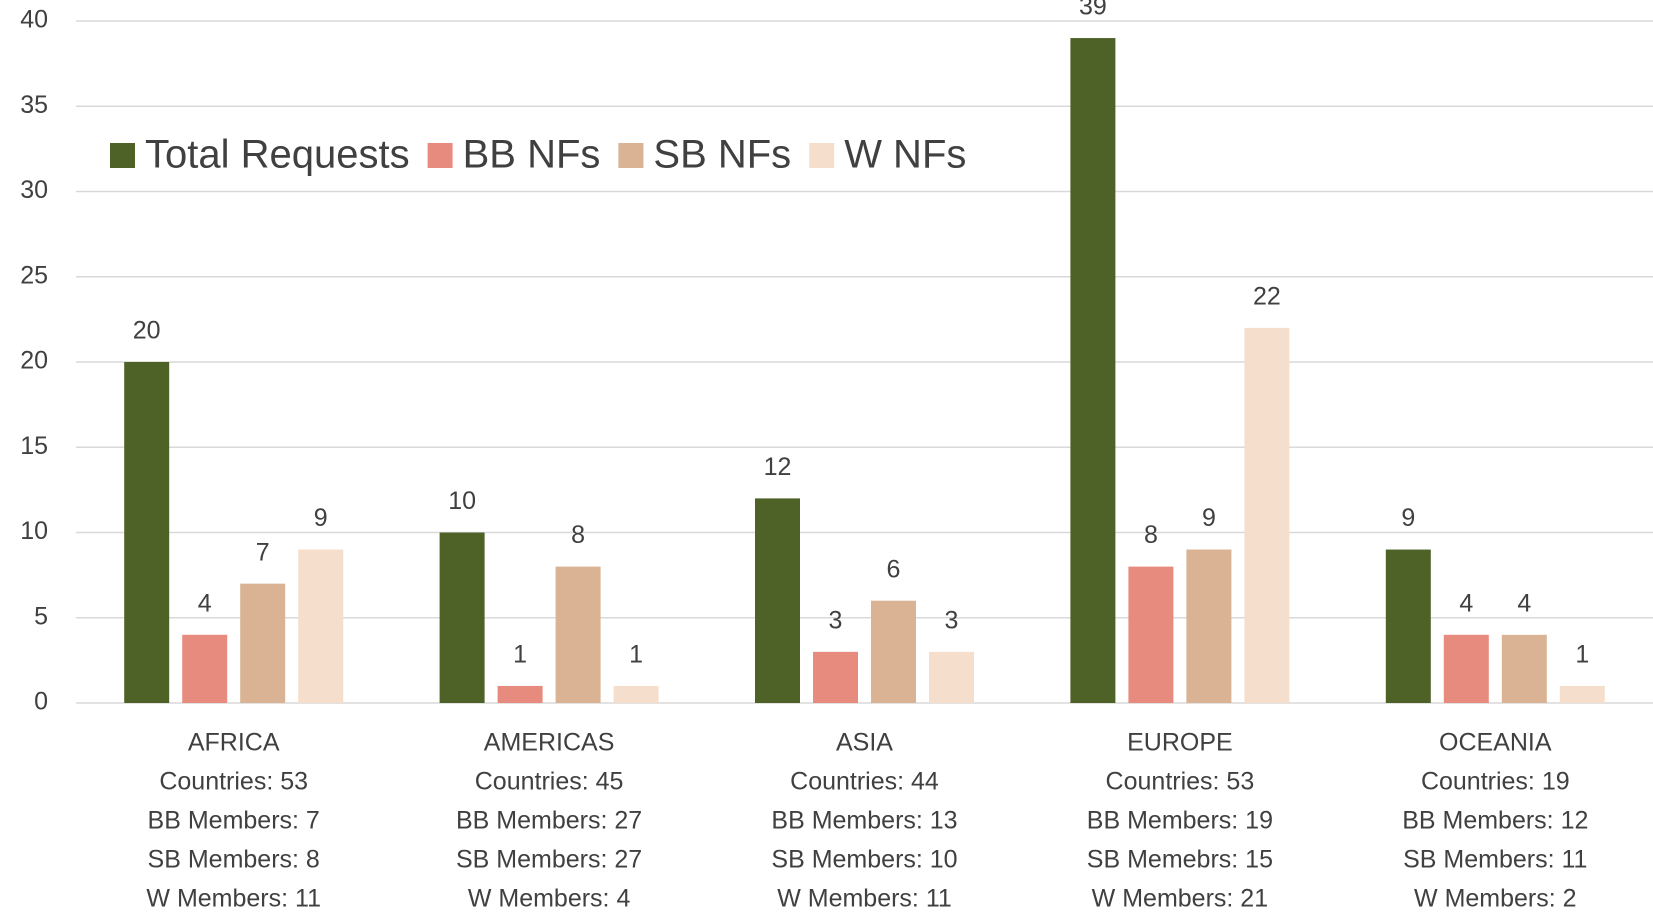  Describe the element at coordinates (532, 155) in the screenshot. I see `legend-label: BB NFs` at that location.